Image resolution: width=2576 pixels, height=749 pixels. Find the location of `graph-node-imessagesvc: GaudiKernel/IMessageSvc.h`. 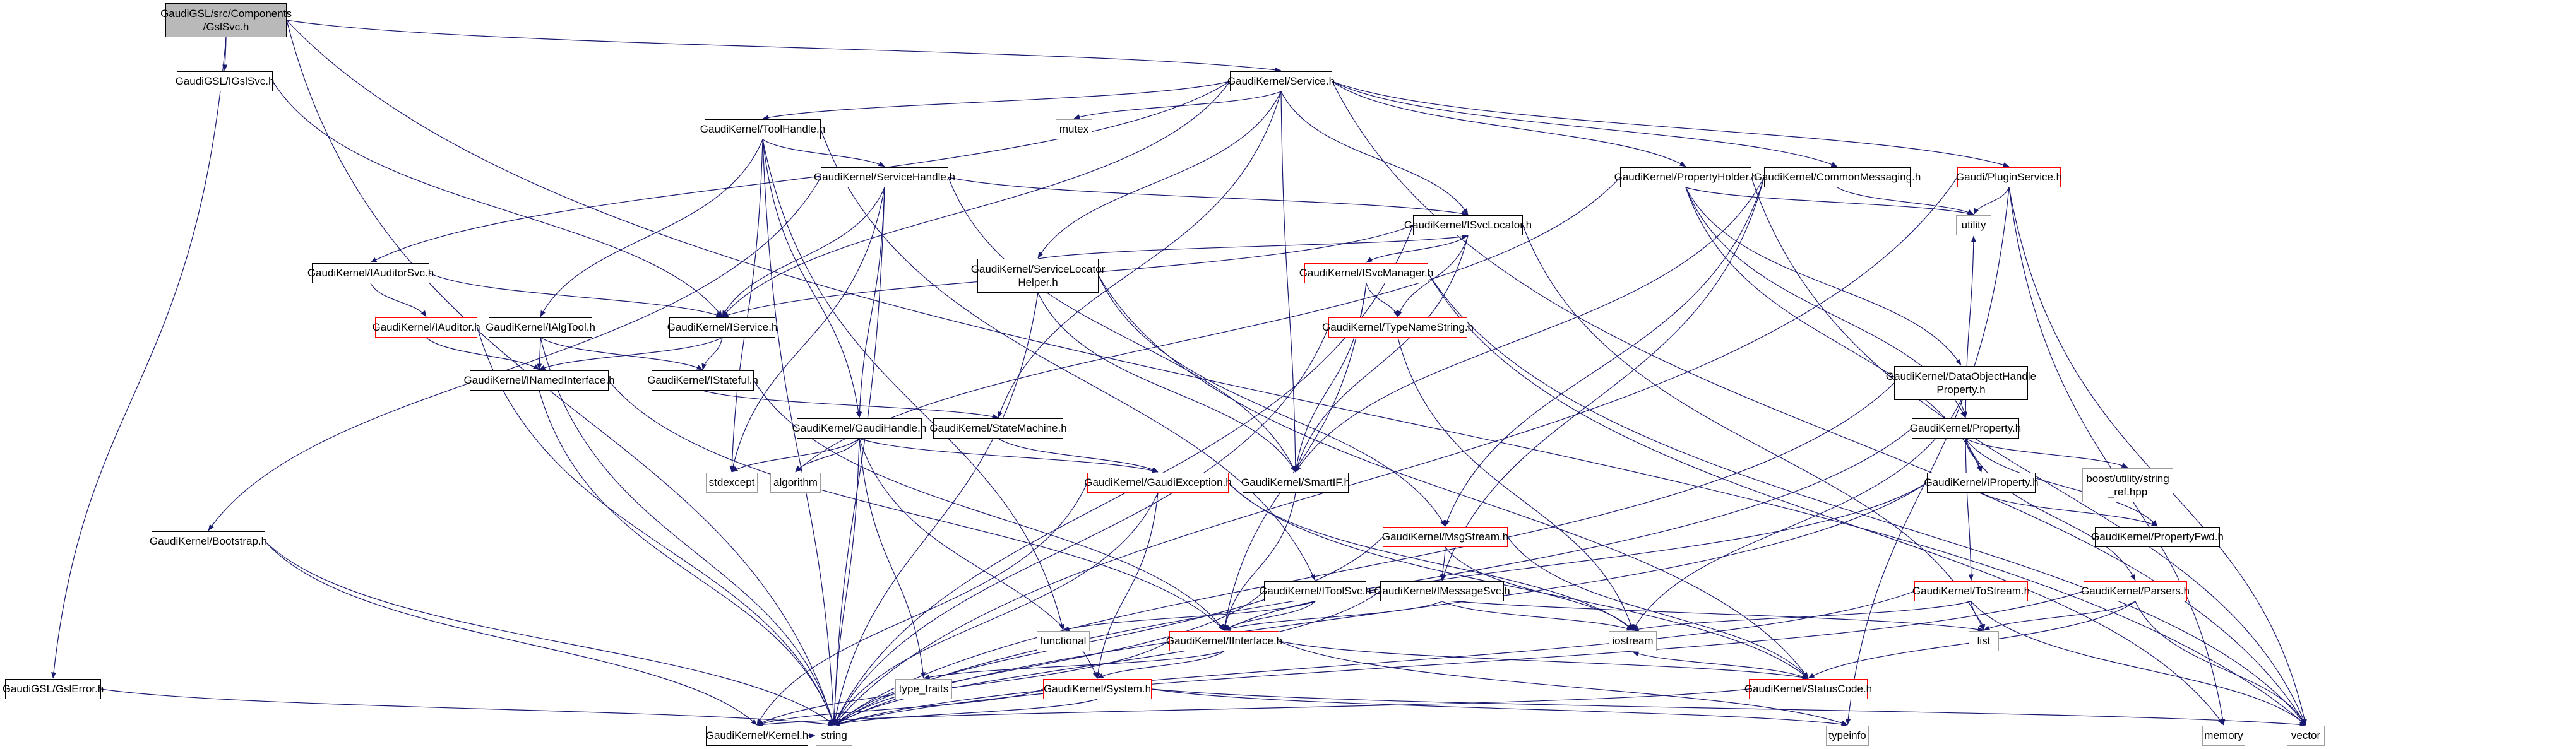

graph-node-imessagesvc: GaudiKernel/IMessageSvc.h is located at coordinates (1442, 591).